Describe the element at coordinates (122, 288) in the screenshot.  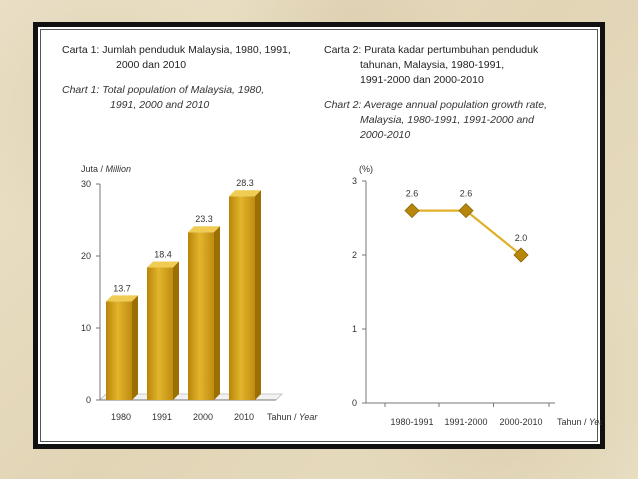
I see `bar-data-label: 13.7` at that location.